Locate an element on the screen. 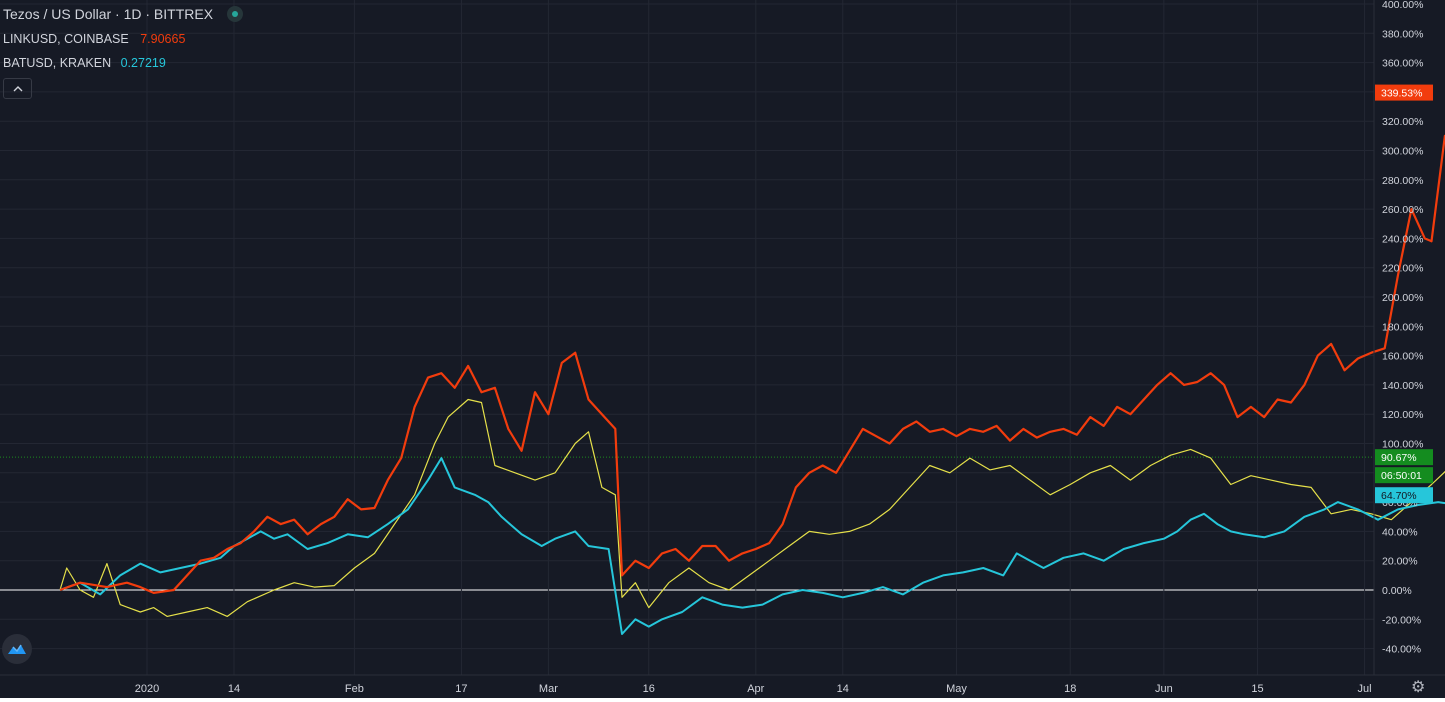 This screenshot has width=1445, height=702. bar-countdown-badge: 06:50:01 is located at coordinates (1401, 476).